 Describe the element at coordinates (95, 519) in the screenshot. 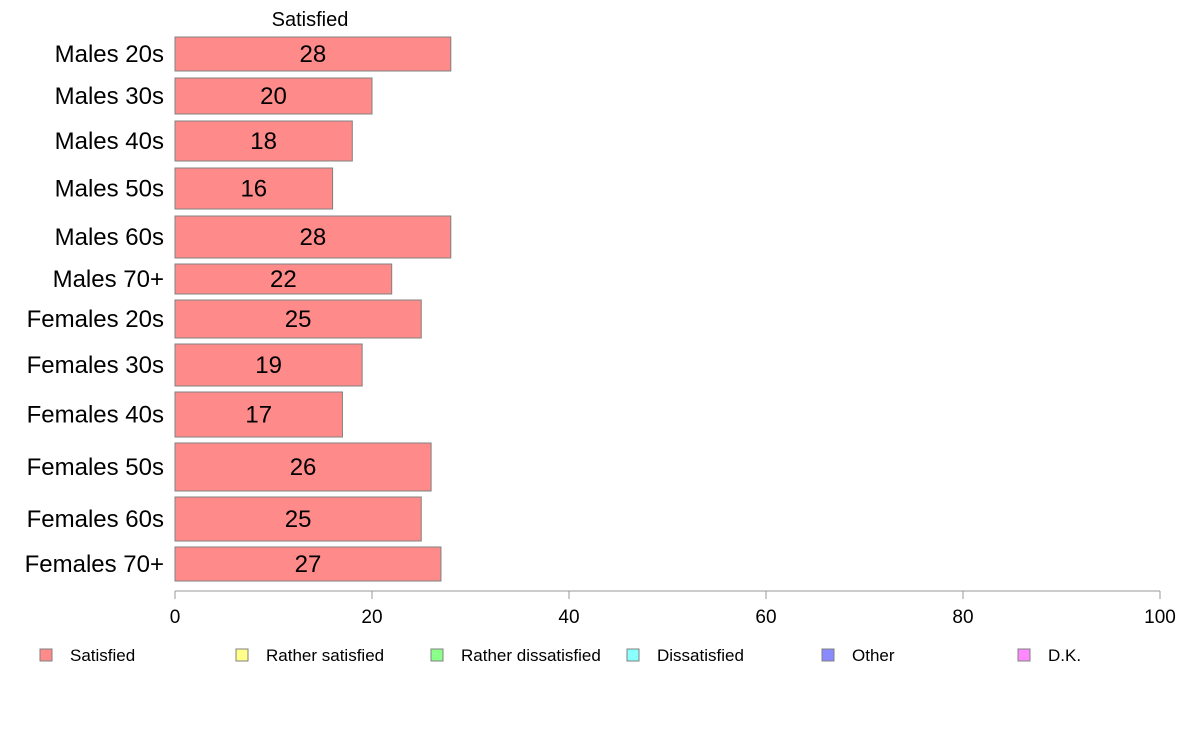

I see `category-label: Females 60s` at that location.